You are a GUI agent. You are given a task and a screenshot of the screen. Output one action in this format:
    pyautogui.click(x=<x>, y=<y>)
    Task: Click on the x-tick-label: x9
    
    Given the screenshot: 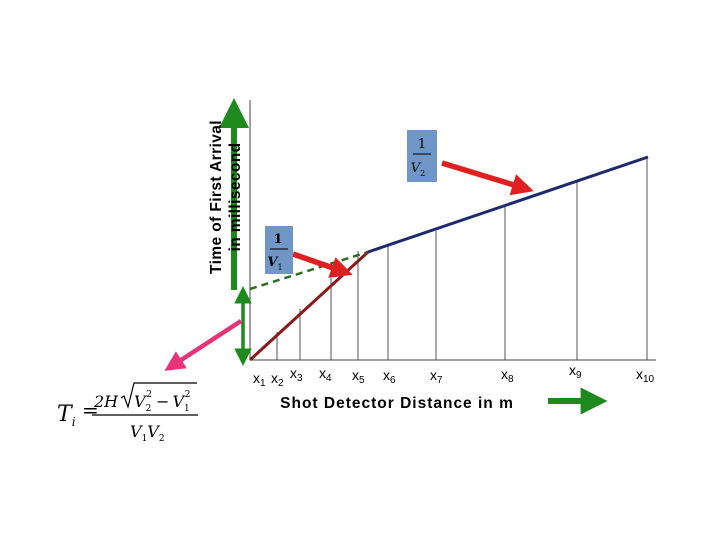 What is the action you would take?
    pyautogui.click(x=575, y=371)
    